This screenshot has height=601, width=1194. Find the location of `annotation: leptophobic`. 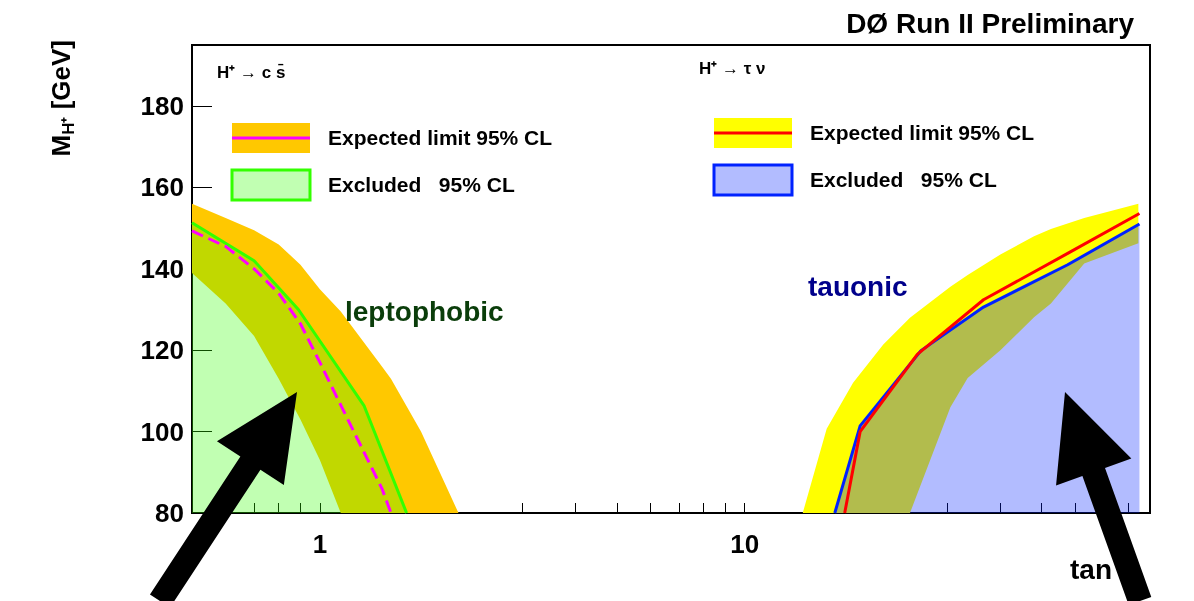

annotation: leptophobic is located at coordinates (424, 311).